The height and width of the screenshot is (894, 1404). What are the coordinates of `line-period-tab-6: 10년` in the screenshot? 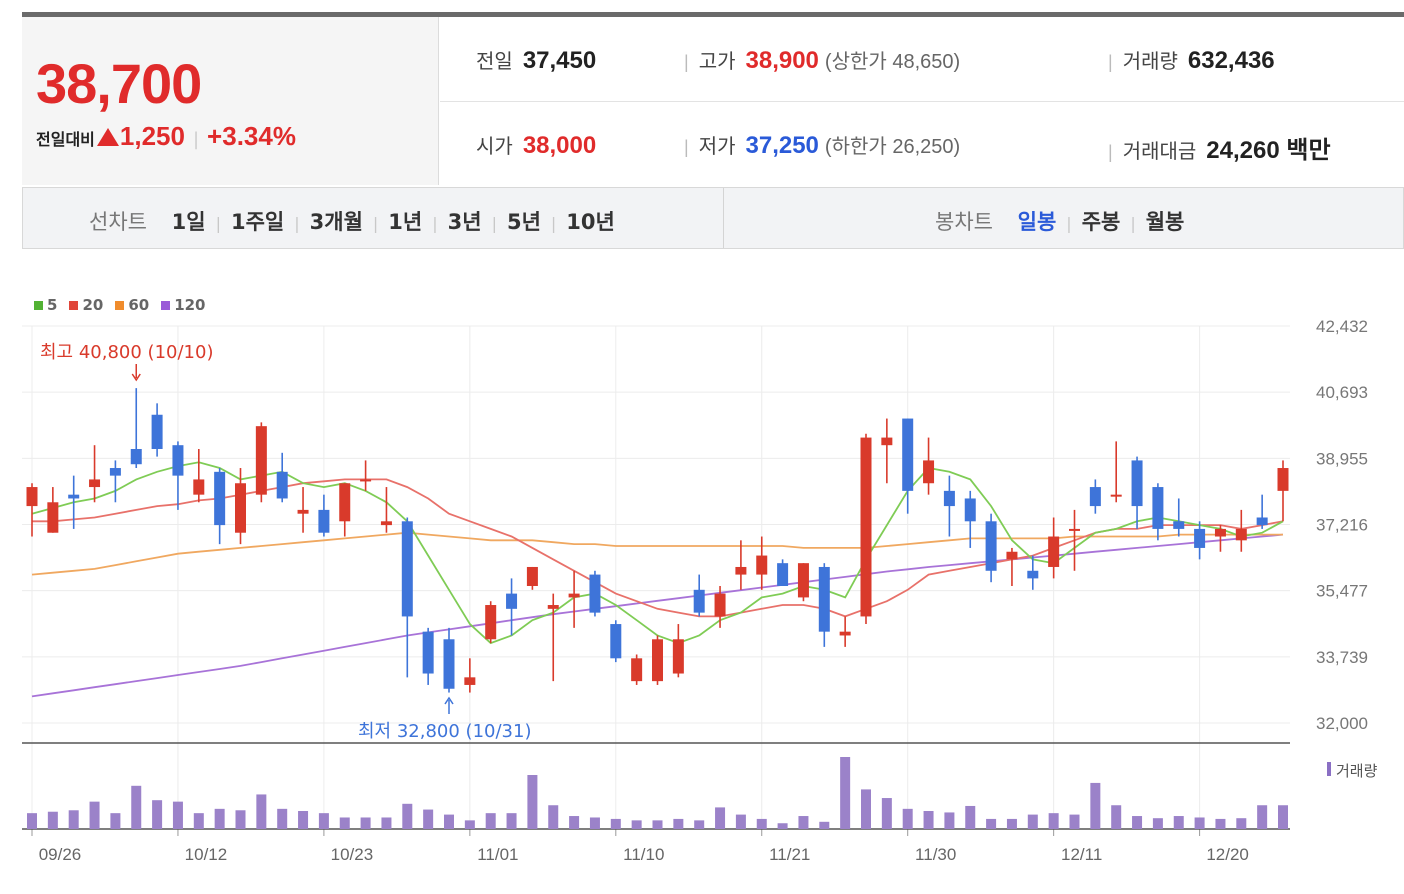 It's located at (590, 222).